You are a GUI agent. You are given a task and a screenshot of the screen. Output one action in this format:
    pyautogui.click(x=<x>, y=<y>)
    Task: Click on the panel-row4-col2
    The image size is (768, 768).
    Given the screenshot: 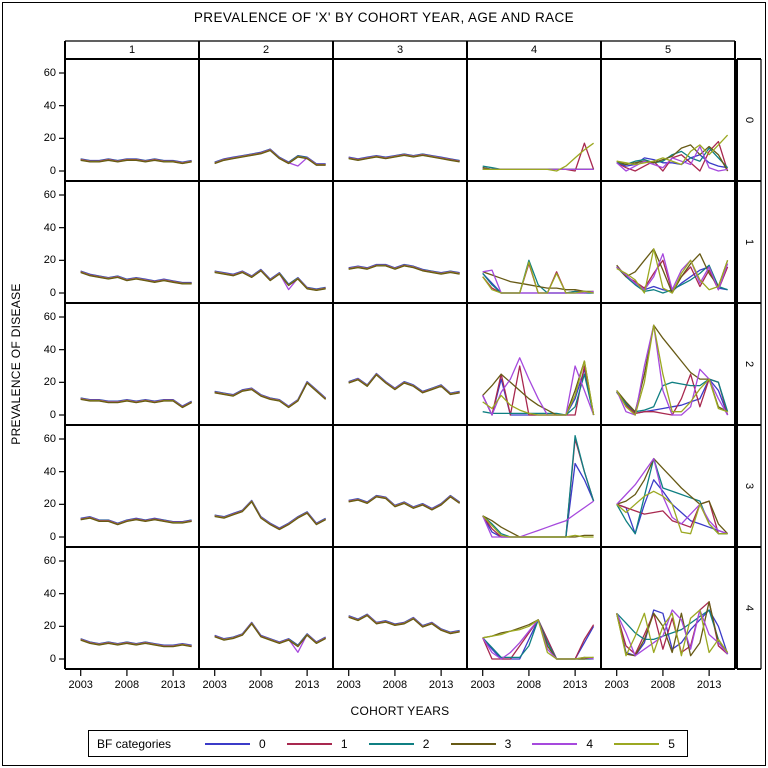 What is the action you would take?
    pyautogui.click(x=270, y=637)
    